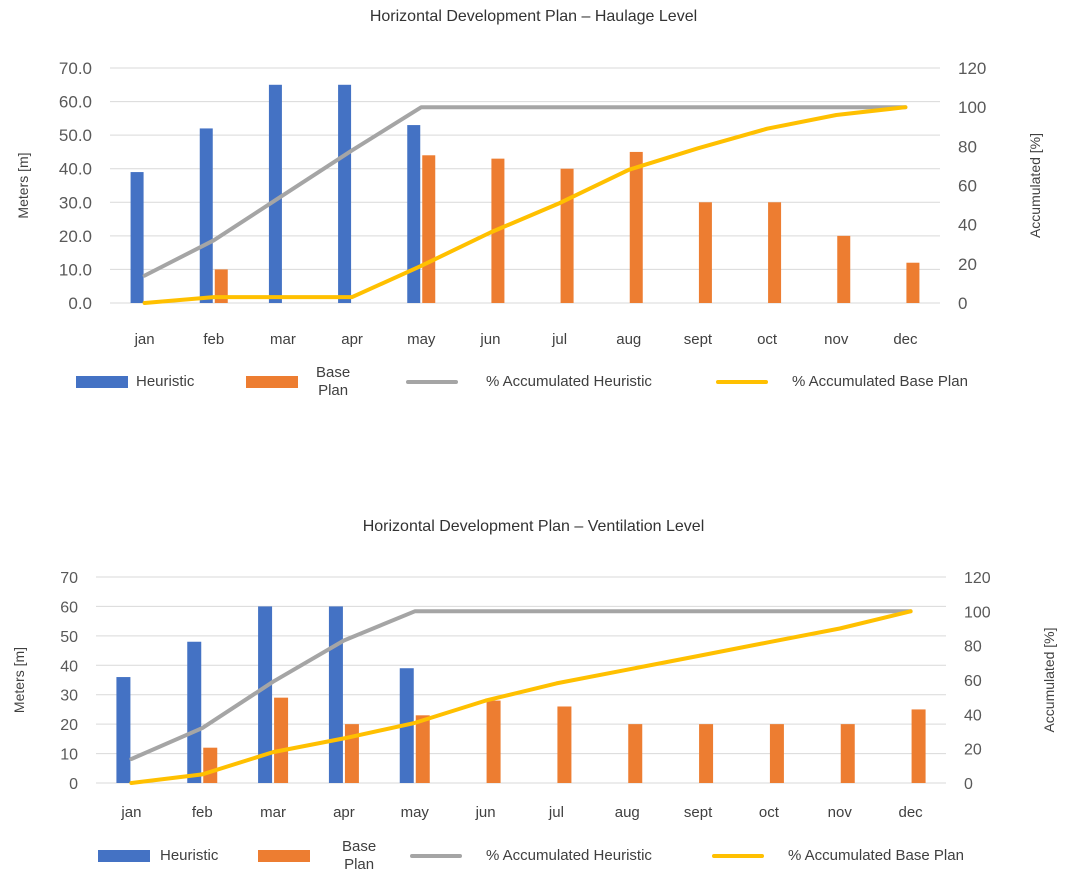 The width and height of the screenshot is (1067, 876). I want to click on y-tick-label: 70, so click(69, 578).